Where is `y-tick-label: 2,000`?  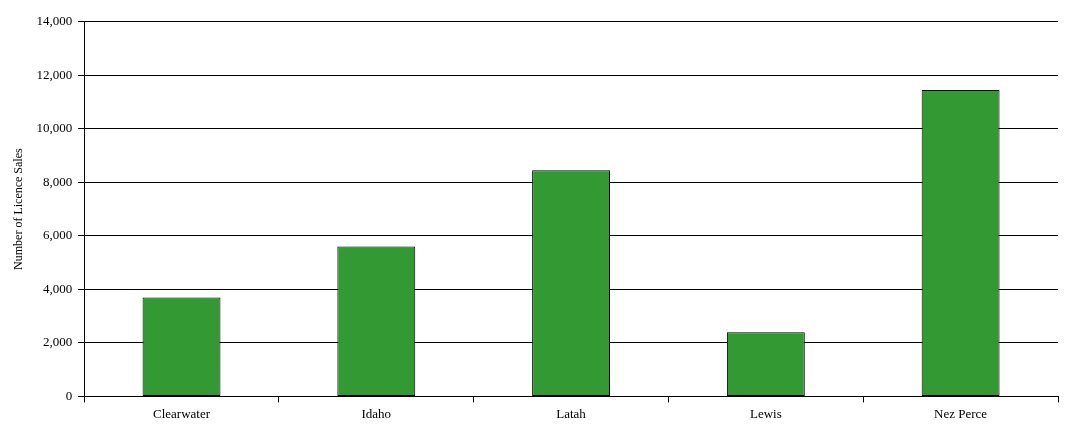 y-tick-label: 2,000 is located at coordinates (57, 342).